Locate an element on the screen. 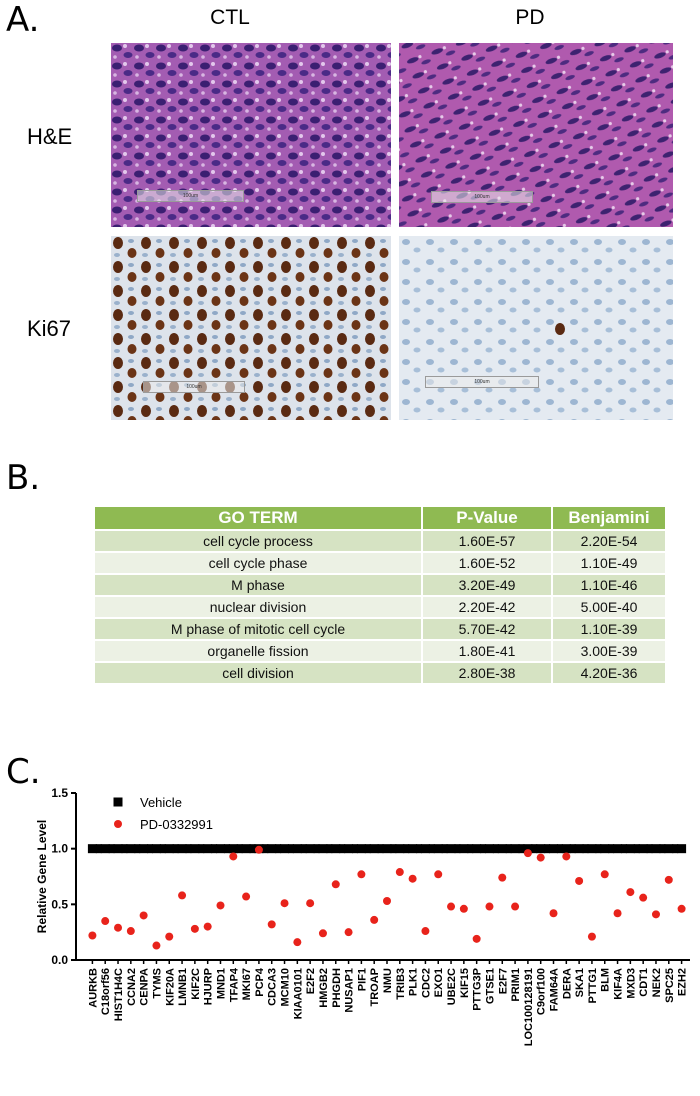 This screenshot has width=700, height=1096. x-tick-label: TROAP is located at coordinates (375, 987).